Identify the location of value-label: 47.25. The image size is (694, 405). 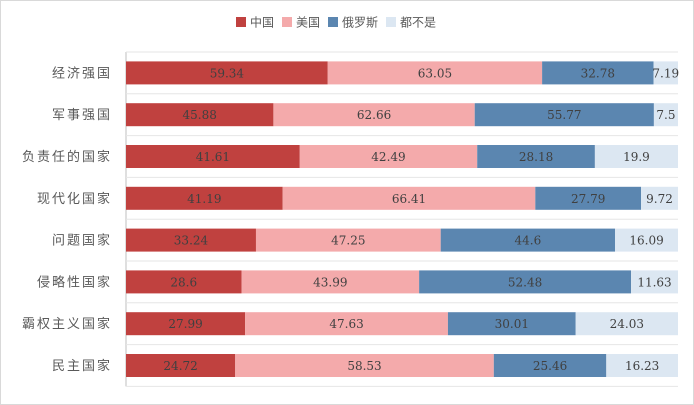
(348, 241).